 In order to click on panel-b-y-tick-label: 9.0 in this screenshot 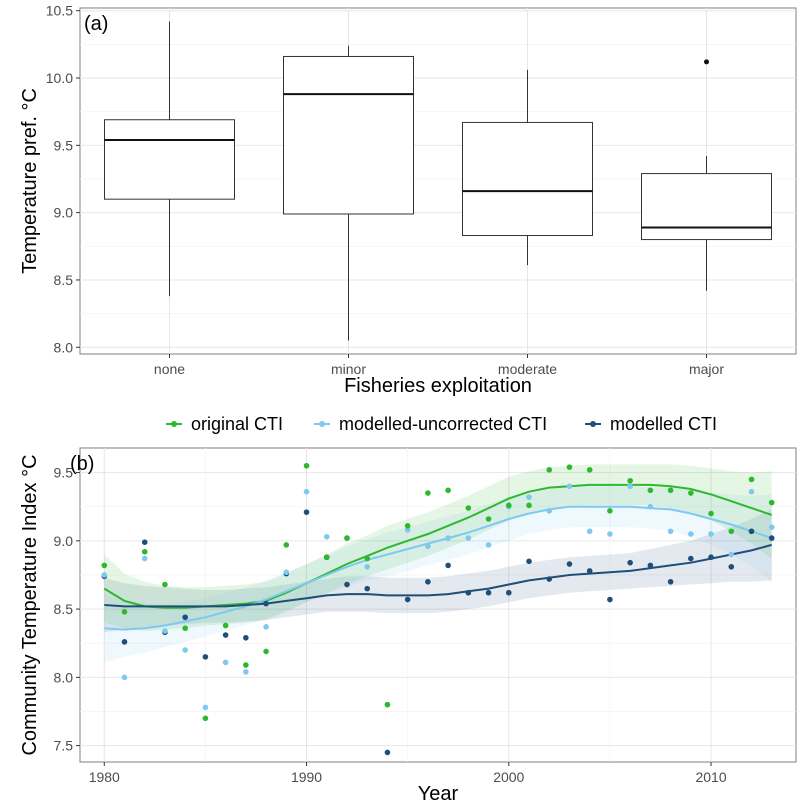, I will do `click(64, 541)`.